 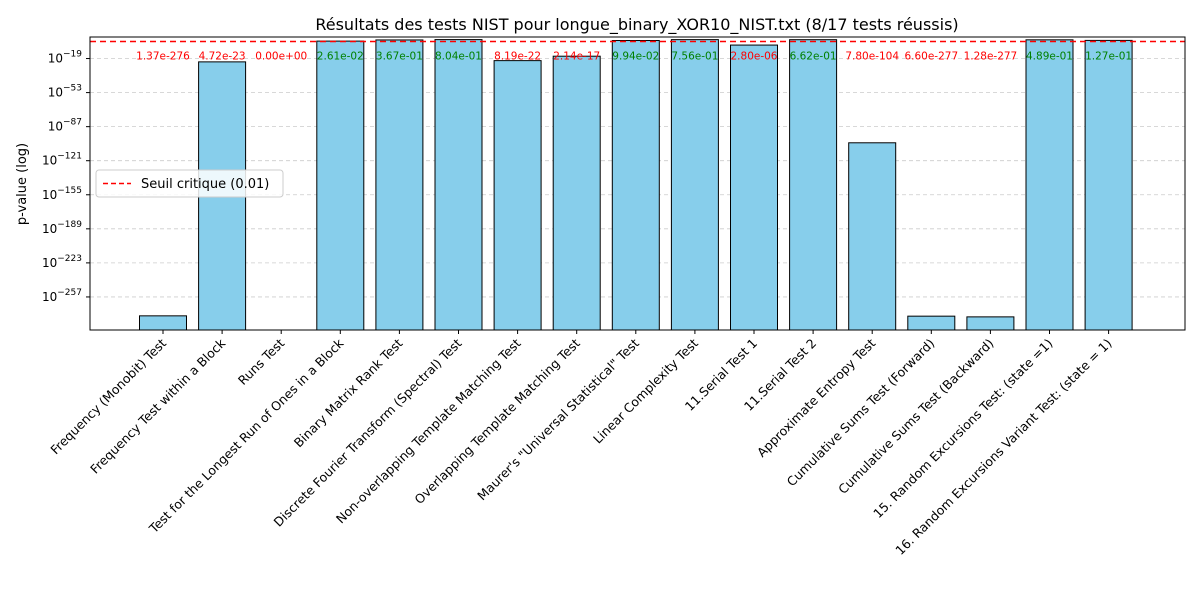 I want to click on bar-value-label: 7.80e-104, so click(x=872, y=57).